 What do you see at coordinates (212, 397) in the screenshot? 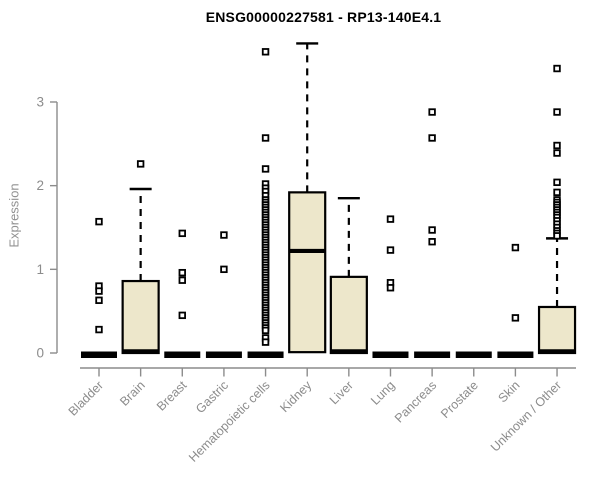
I see `x-tick-label: Gastric` at bounding box center [212, 397].